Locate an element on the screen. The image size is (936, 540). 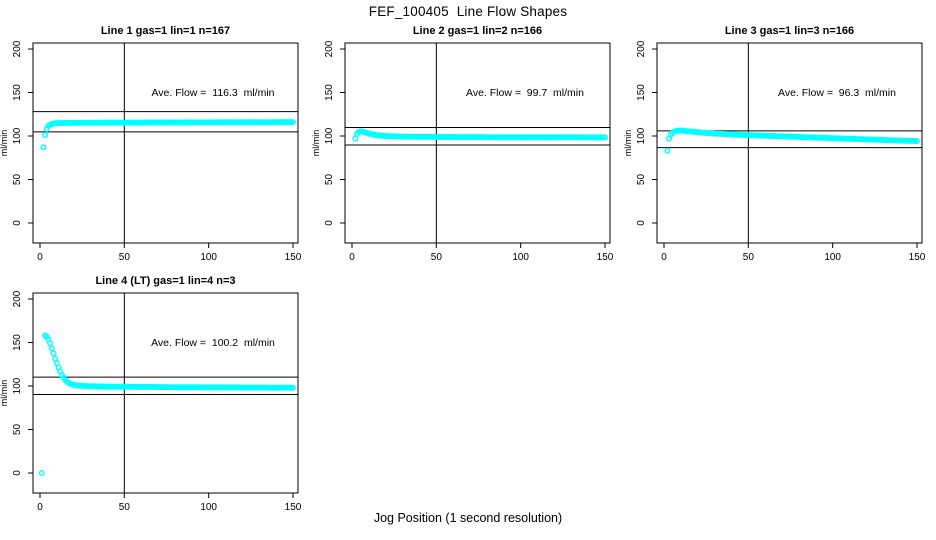
figure-title: FEF_100405 Line Flow Shapes is located at coordinates (468, 11).